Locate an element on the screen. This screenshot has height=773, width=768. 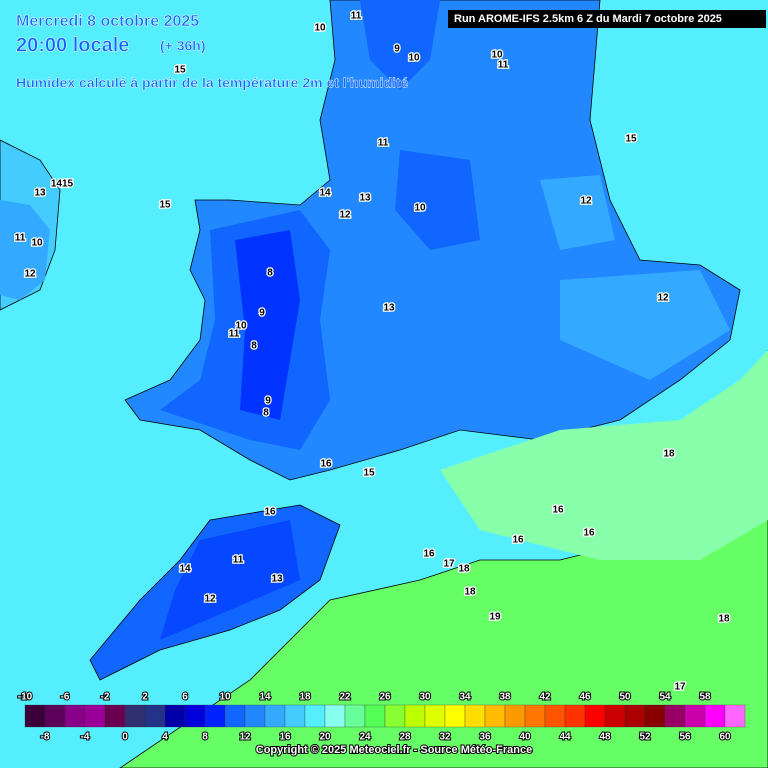
land-anglia is located at coordinates (645, 325).